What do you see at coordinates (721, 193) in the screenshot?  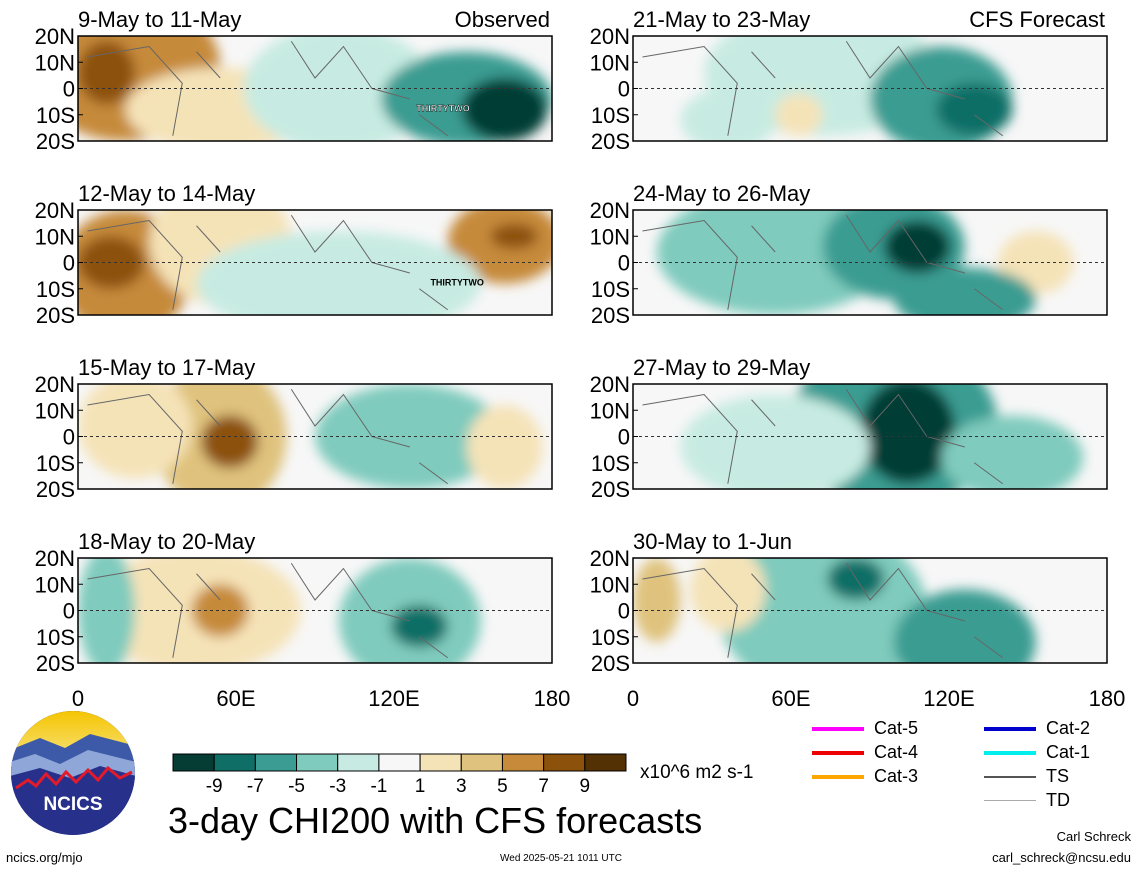 I see `panel-title: 24-May to 26-May` at bounding box center [721, 193].